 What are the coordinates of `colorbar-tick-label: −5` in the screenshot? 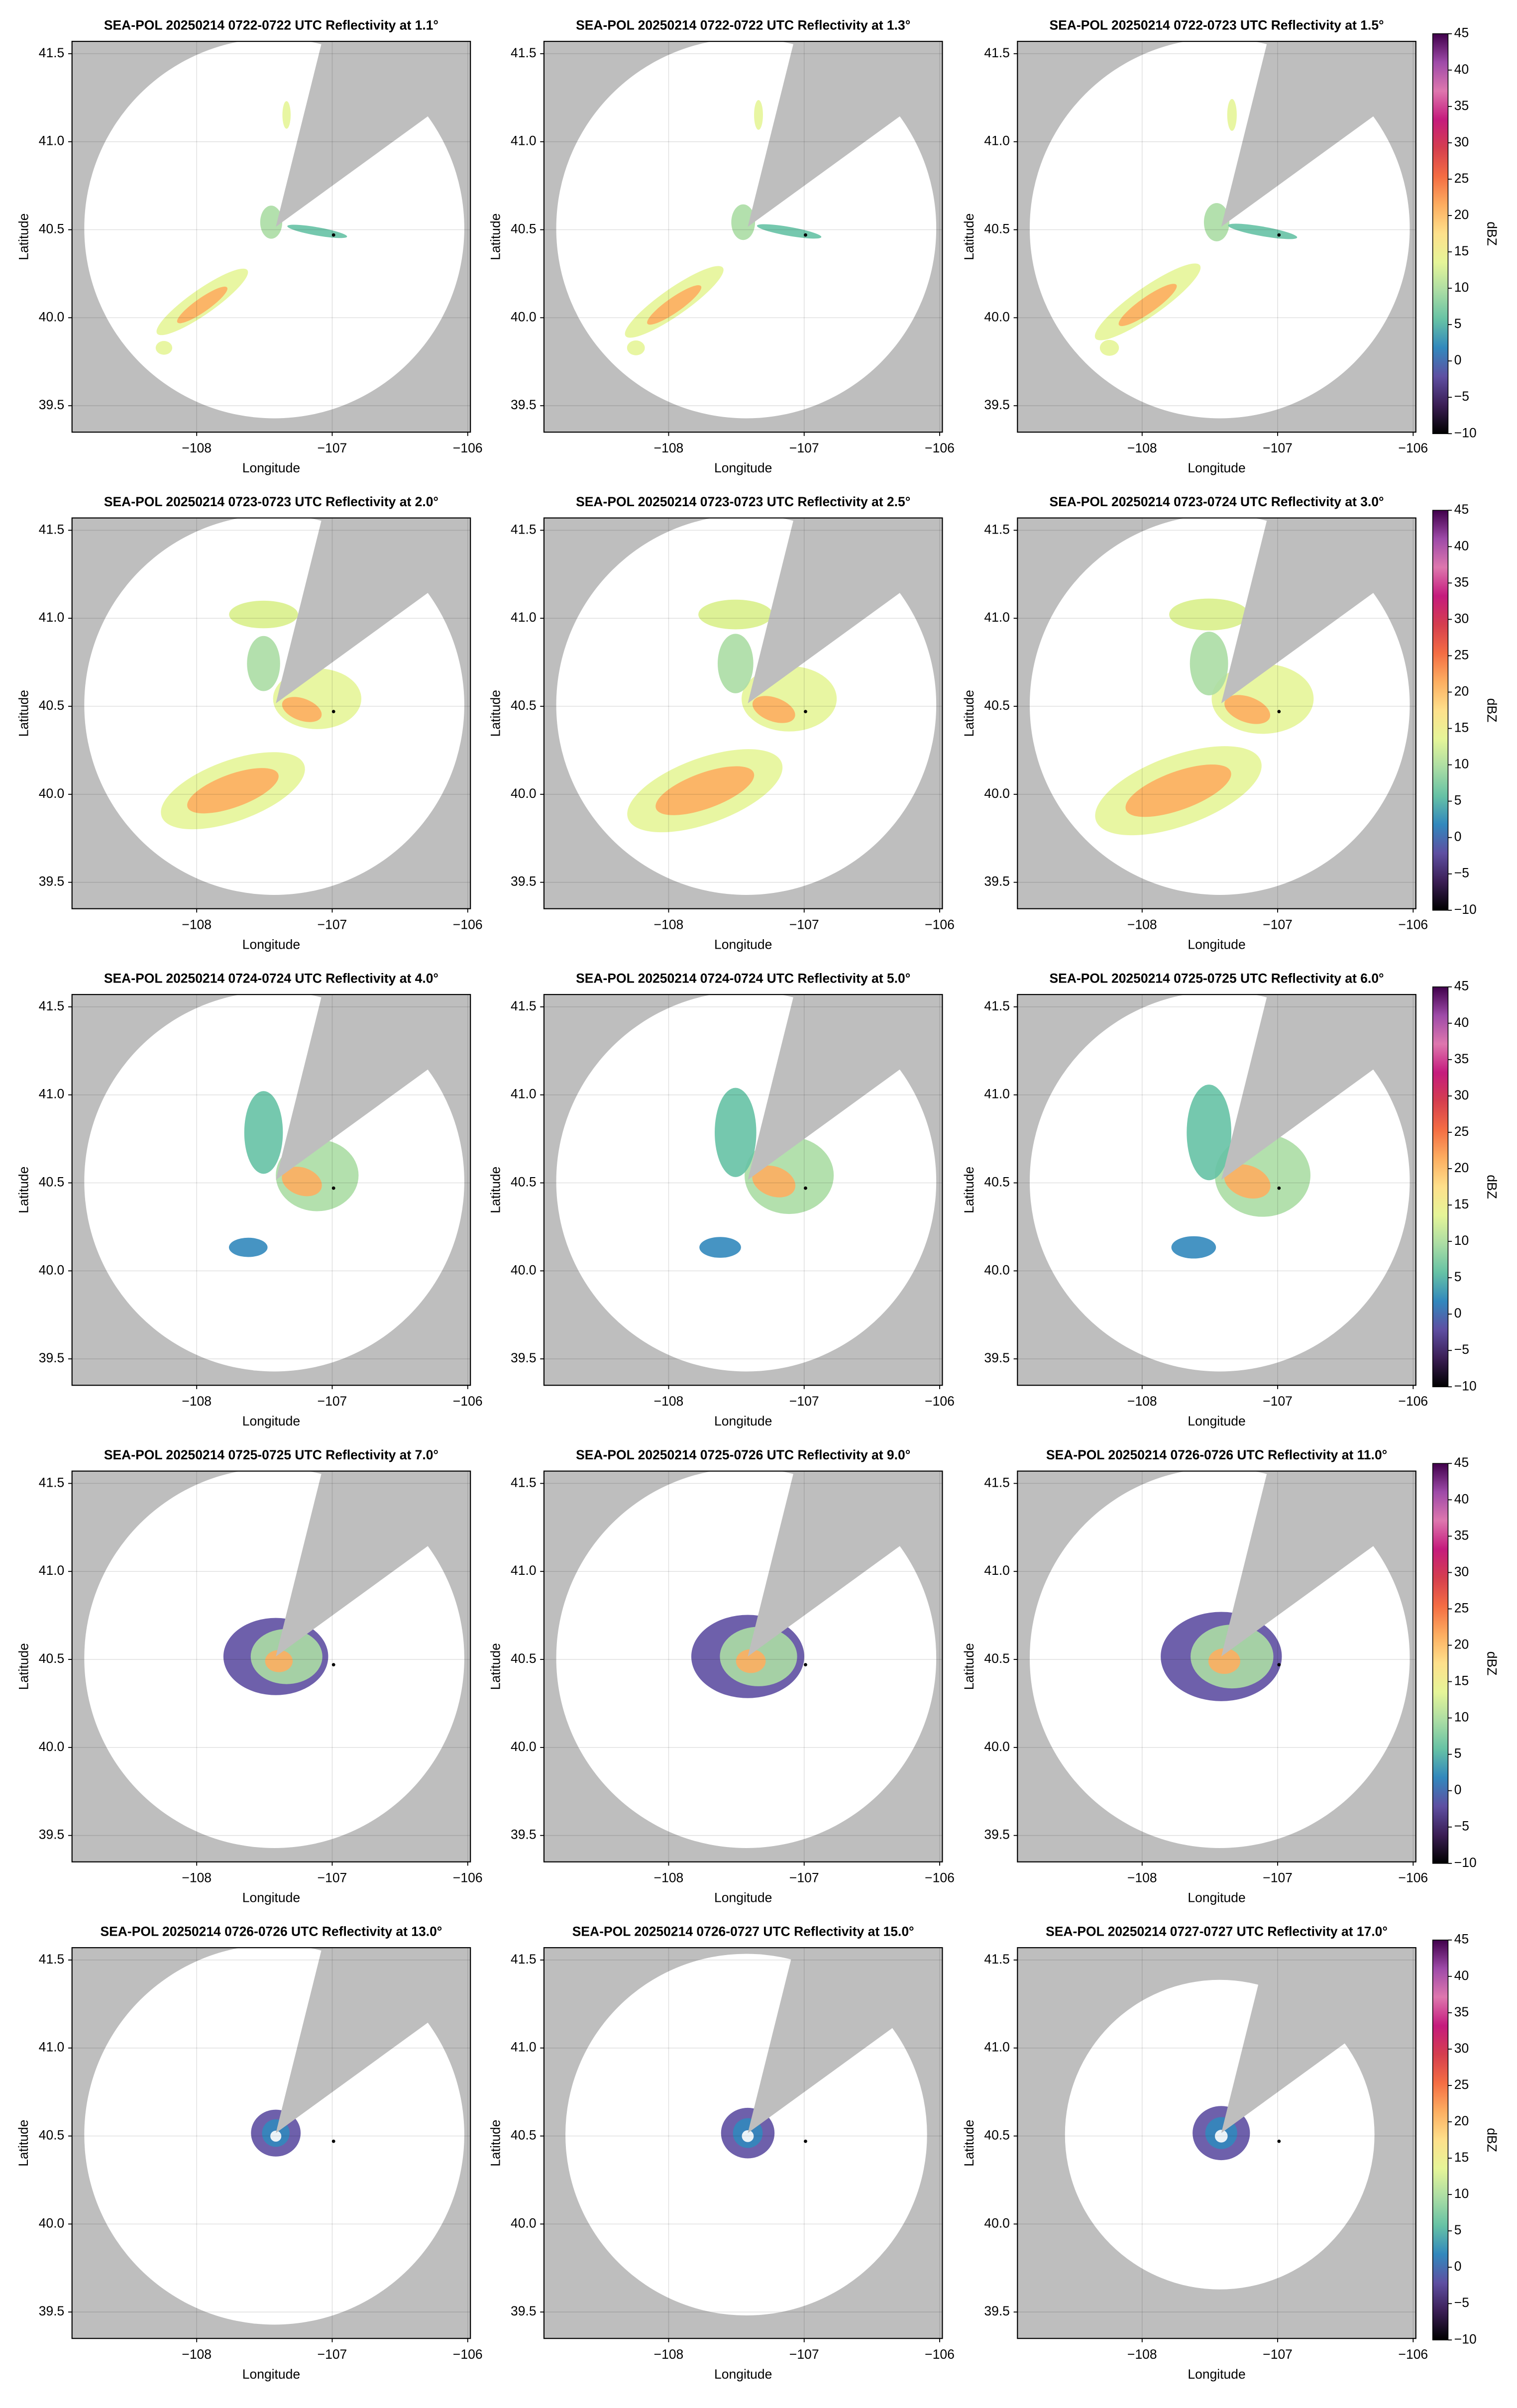 It's located at (1461, 2302).